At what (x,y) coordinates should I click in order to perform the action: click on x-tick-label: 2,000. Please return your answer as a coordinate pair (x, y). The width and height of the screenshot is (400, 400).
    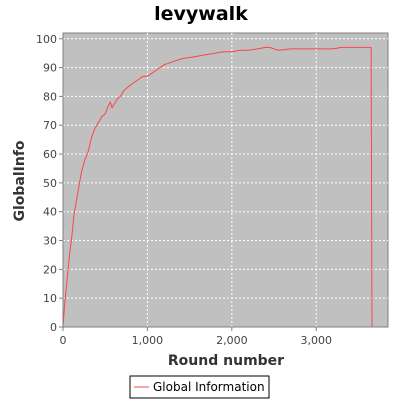
    Looking at the image, I should click on (232, 340).